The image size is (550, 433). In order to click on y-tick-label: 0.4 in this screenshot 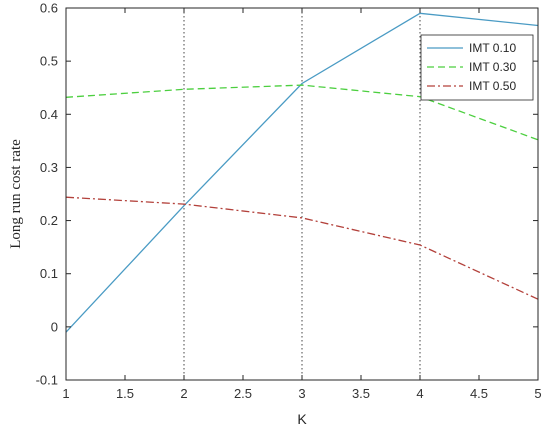, I will do `click(49, 114)`.